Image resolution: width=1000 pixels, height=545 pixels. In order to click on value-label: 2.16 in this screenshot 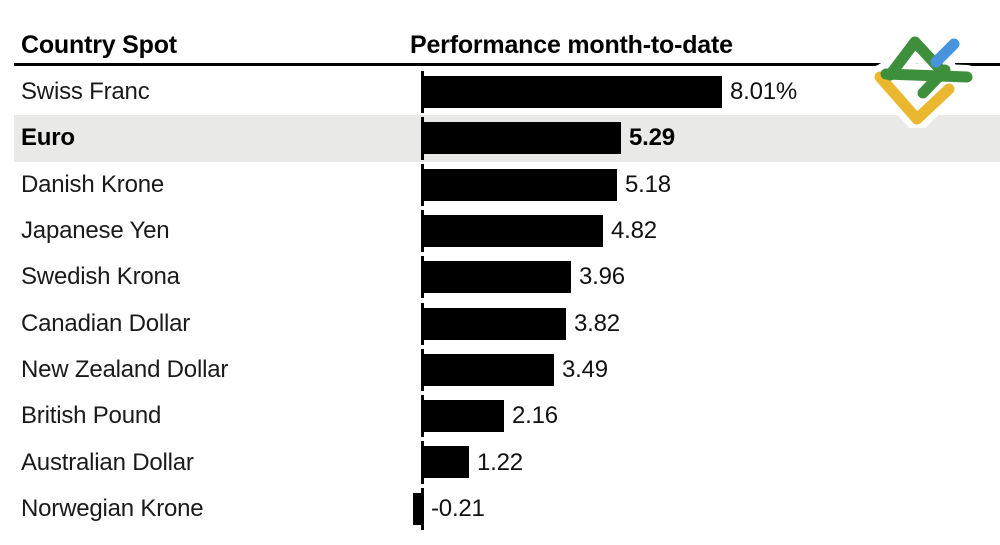, I will do `click(535, 416)`.